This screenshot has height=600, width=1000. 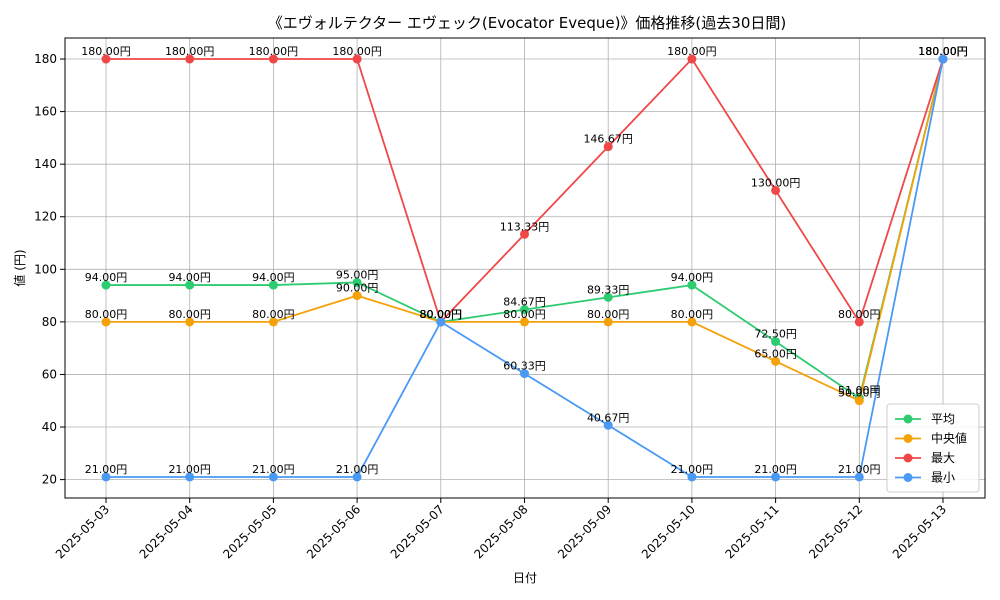 What do you see at coordinates (584, 531) in the screenshot?
I see `x-tick-label: 2025-05-09` at bounding box center [584, 531].